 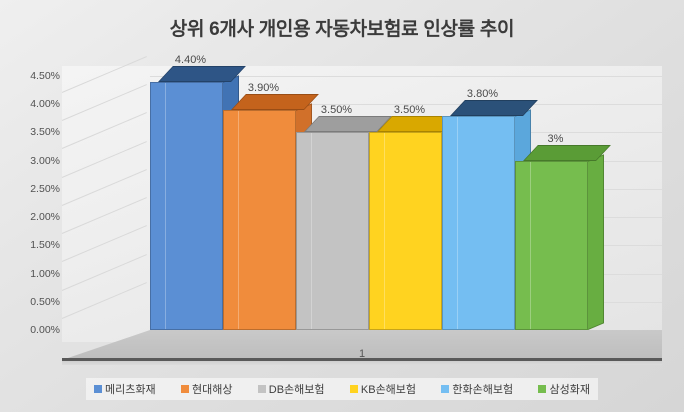 What do you see at coordinates (45, 245) in the screenshot?
I see `y-axis-tick-label: 1.50%` at bounding box center [45, 245].